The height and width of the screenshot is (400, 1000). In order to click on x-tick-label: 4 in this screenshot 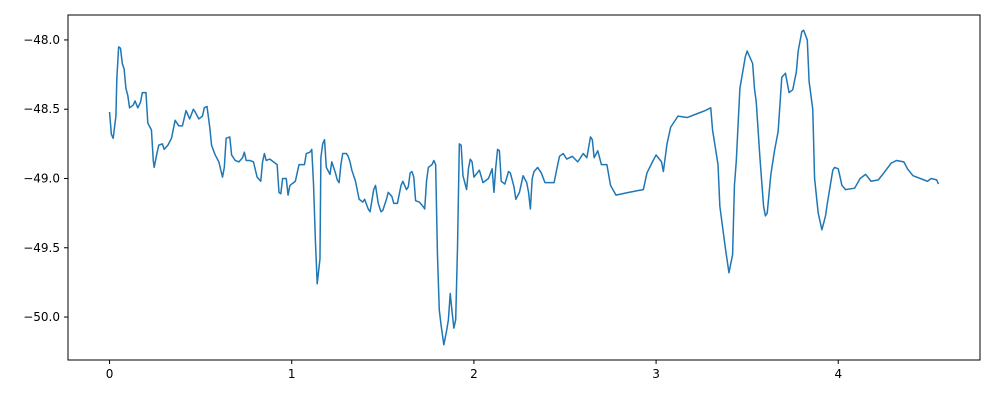, I will do `click(838, 374)`.